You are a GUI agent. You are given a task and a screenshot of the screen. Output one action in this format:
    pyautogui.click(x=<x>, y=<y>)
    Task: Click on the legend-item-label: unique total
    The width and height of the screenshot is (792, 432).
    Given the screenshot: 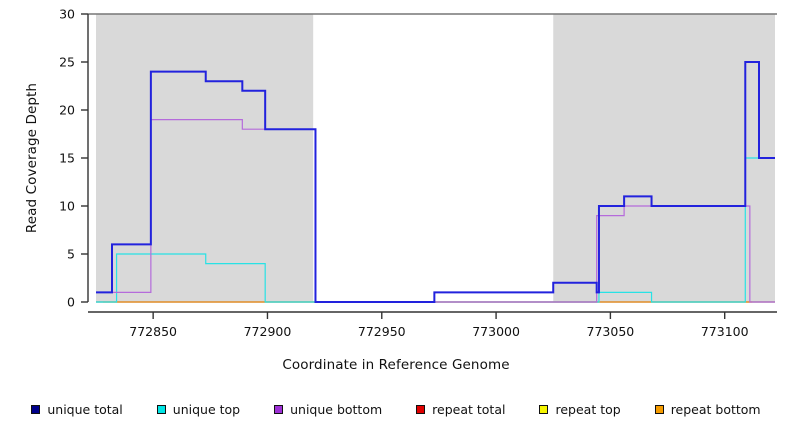 What is the action you would take?
    pyautogui.click(x=85, y=409)
    